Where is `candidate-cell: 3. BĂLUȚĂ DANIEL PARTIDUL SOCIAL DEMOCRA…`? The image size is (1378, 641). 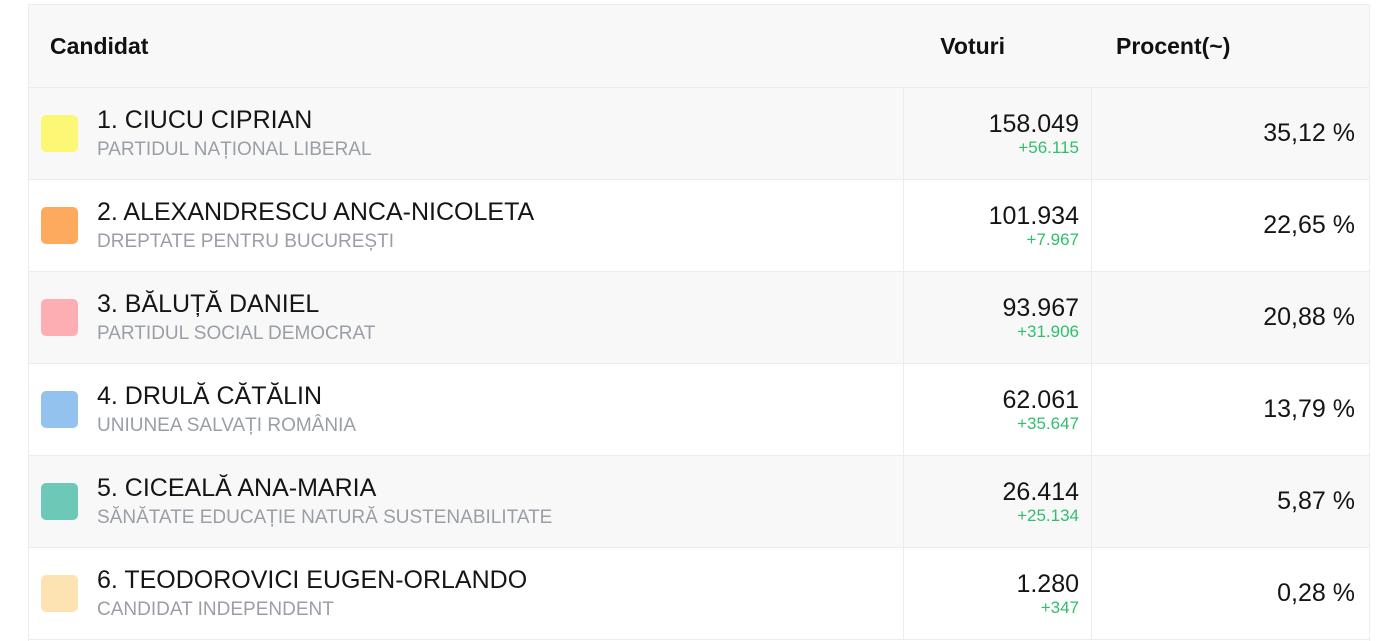
candidate-cell: 3. BĂLUȚĂ DANIEL PARTIDUL SOCIAL DEMOCRA… is located at coordinates (466, 317).